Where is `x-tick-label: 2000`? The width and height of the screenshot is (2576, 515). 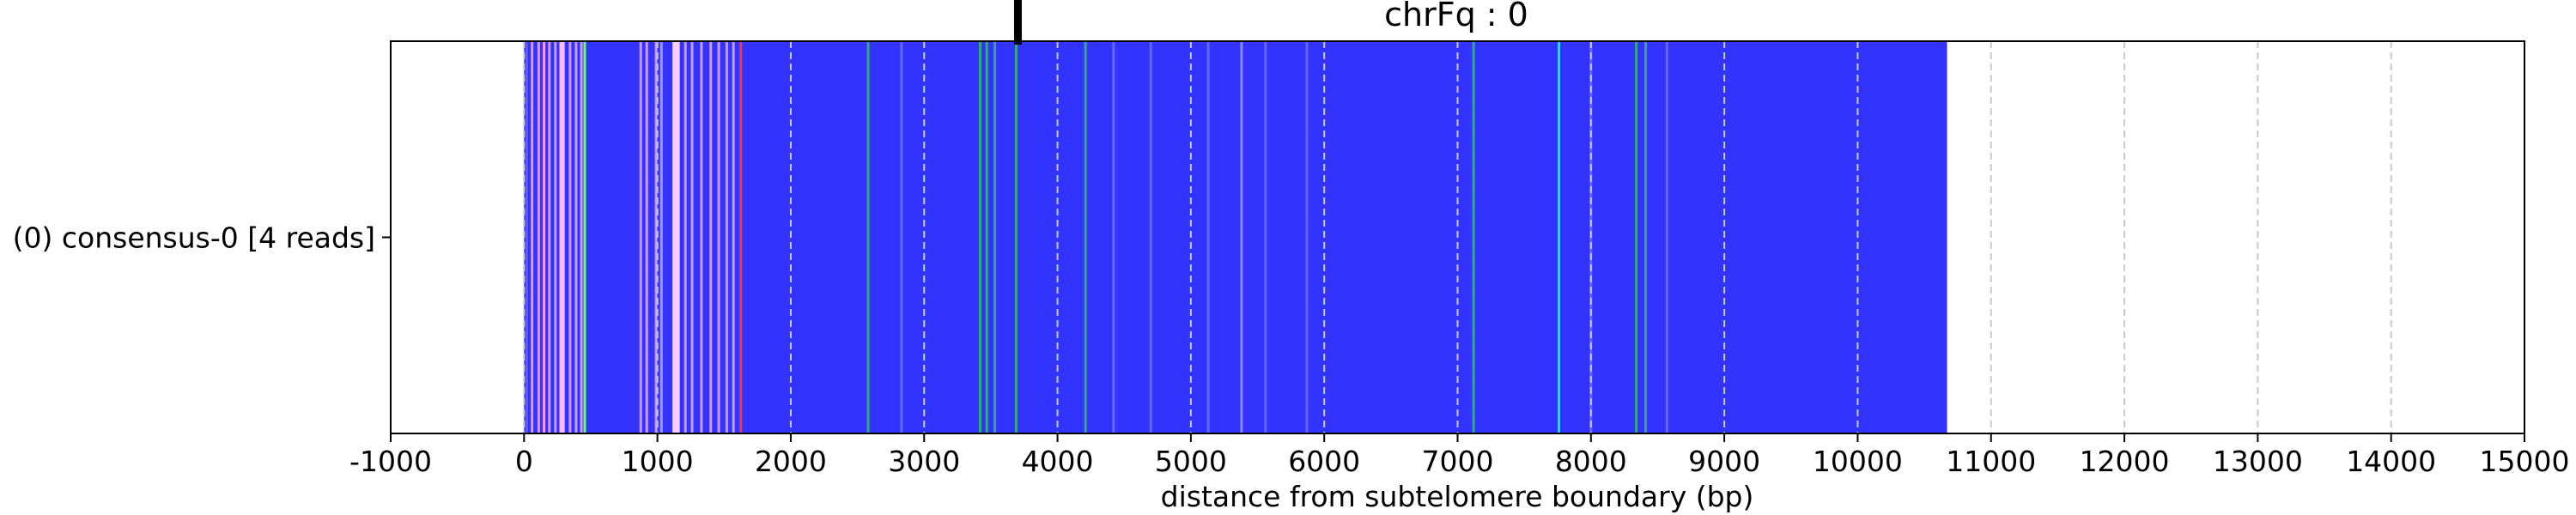 x-tick-label: 2000 is located at coordinates (791, 461).